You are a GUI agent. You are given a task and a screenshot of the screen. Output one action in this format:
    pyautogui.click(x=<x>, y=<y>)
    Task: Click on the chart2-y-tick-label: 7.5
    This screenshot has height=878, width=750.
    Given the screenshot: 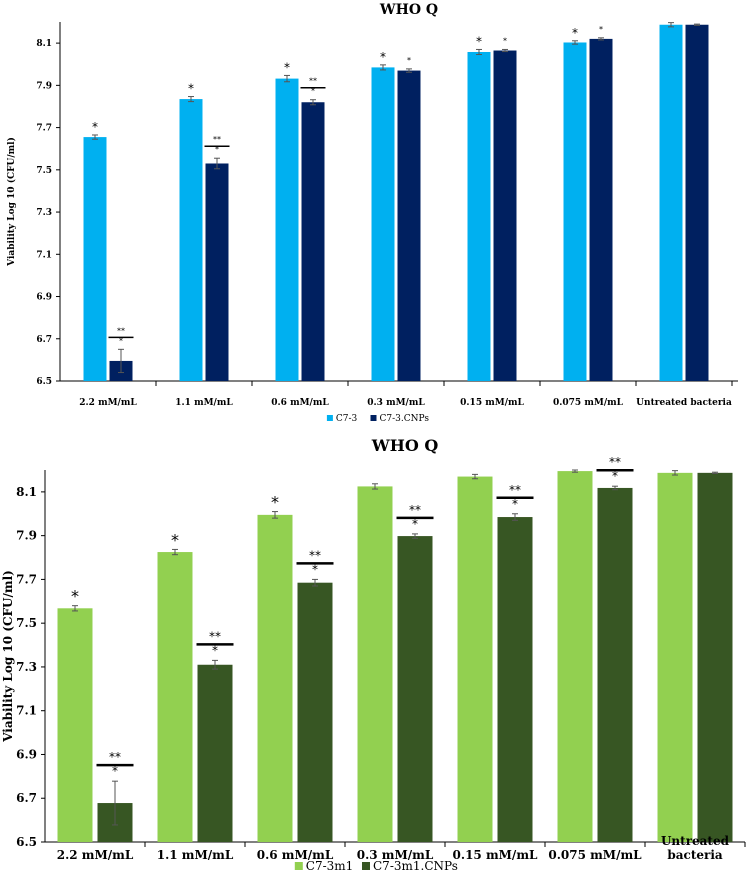 What is the action you would take?
    pyautogui.click(x=26, y=623)
    